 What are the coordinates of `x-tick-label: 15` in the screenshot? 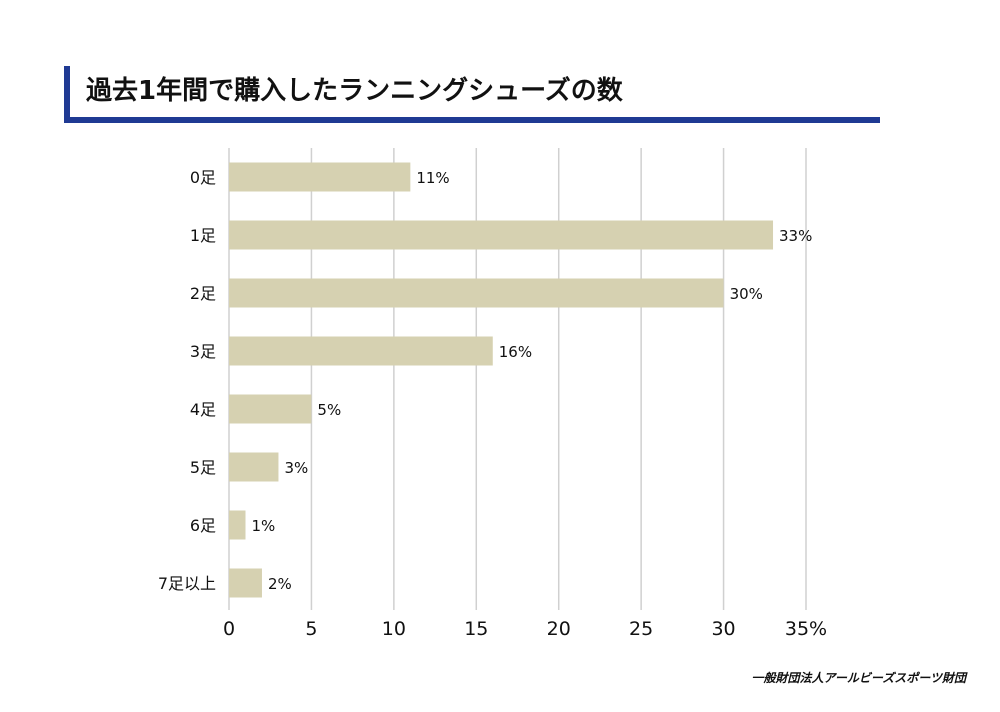 It's located at (476, 629).